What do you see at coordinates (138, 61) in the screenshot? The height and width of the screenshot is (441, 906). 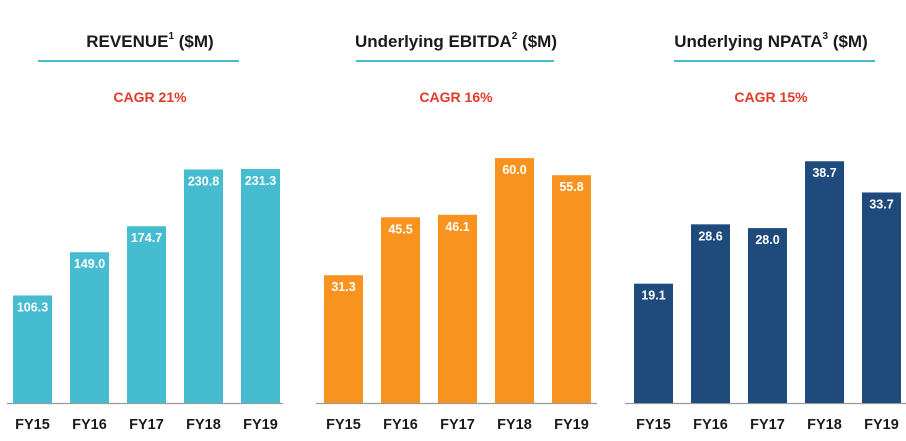 I see `revenue-title-underline` at bounding box center [138, 61].